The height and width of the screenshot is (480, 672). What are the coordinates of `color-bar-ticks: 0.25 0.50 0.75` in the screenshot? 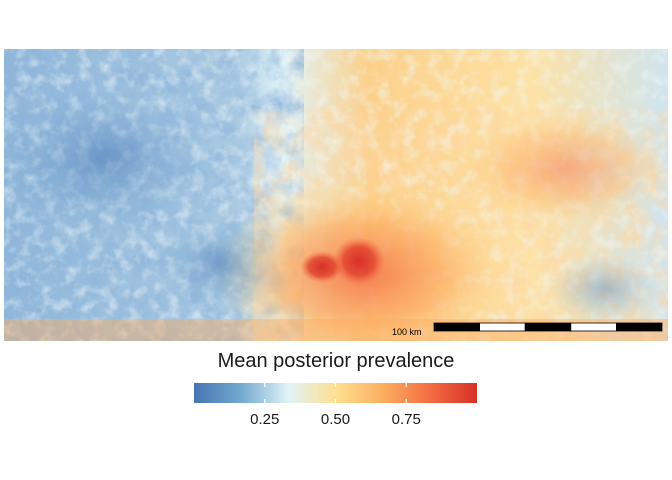 It's located at (335, 405).